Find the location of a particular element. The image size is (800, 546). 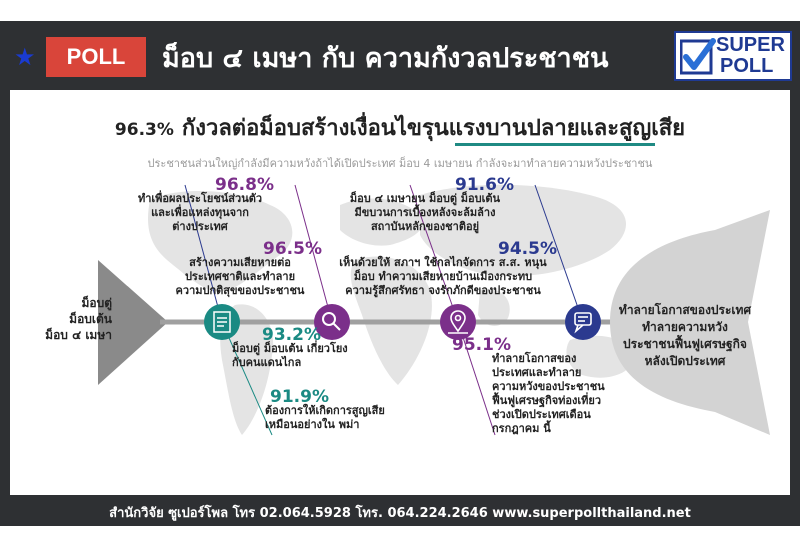

map-pin-icon-circle is located at coordinates (458, 322).